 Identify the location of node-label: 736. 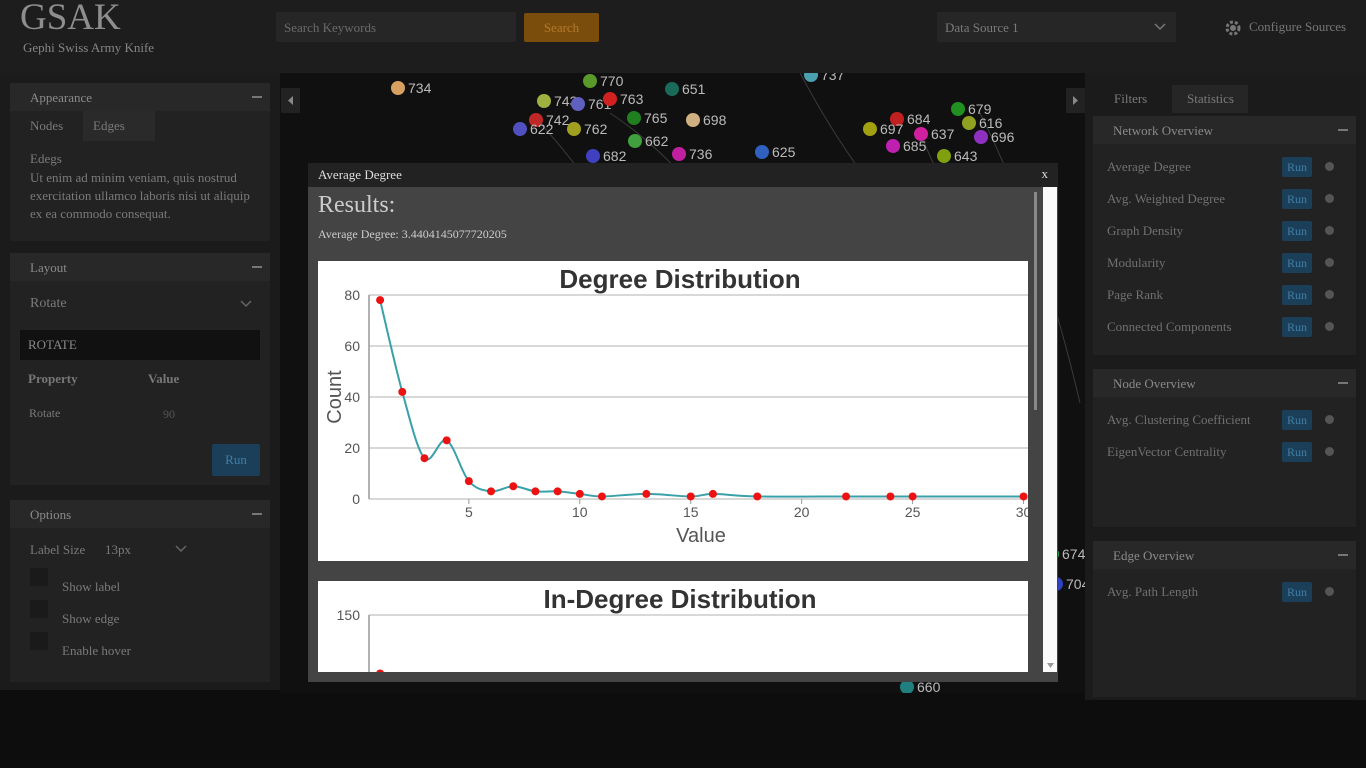
(701, 154).